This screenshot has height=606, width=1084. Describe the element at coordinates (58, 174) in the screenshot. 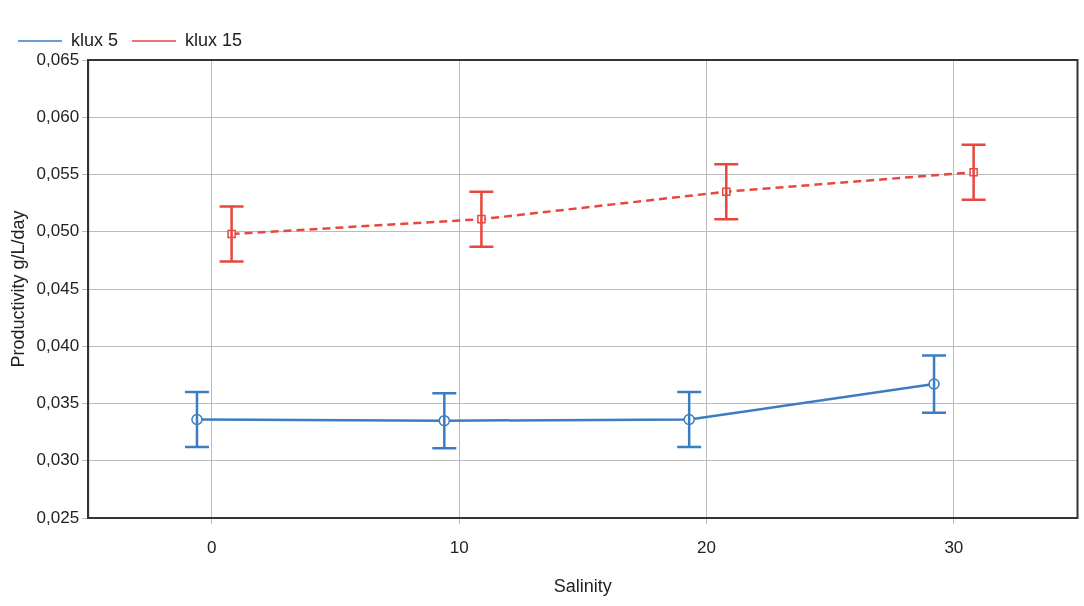

I see `y-tick-label: 0,055` at that location.